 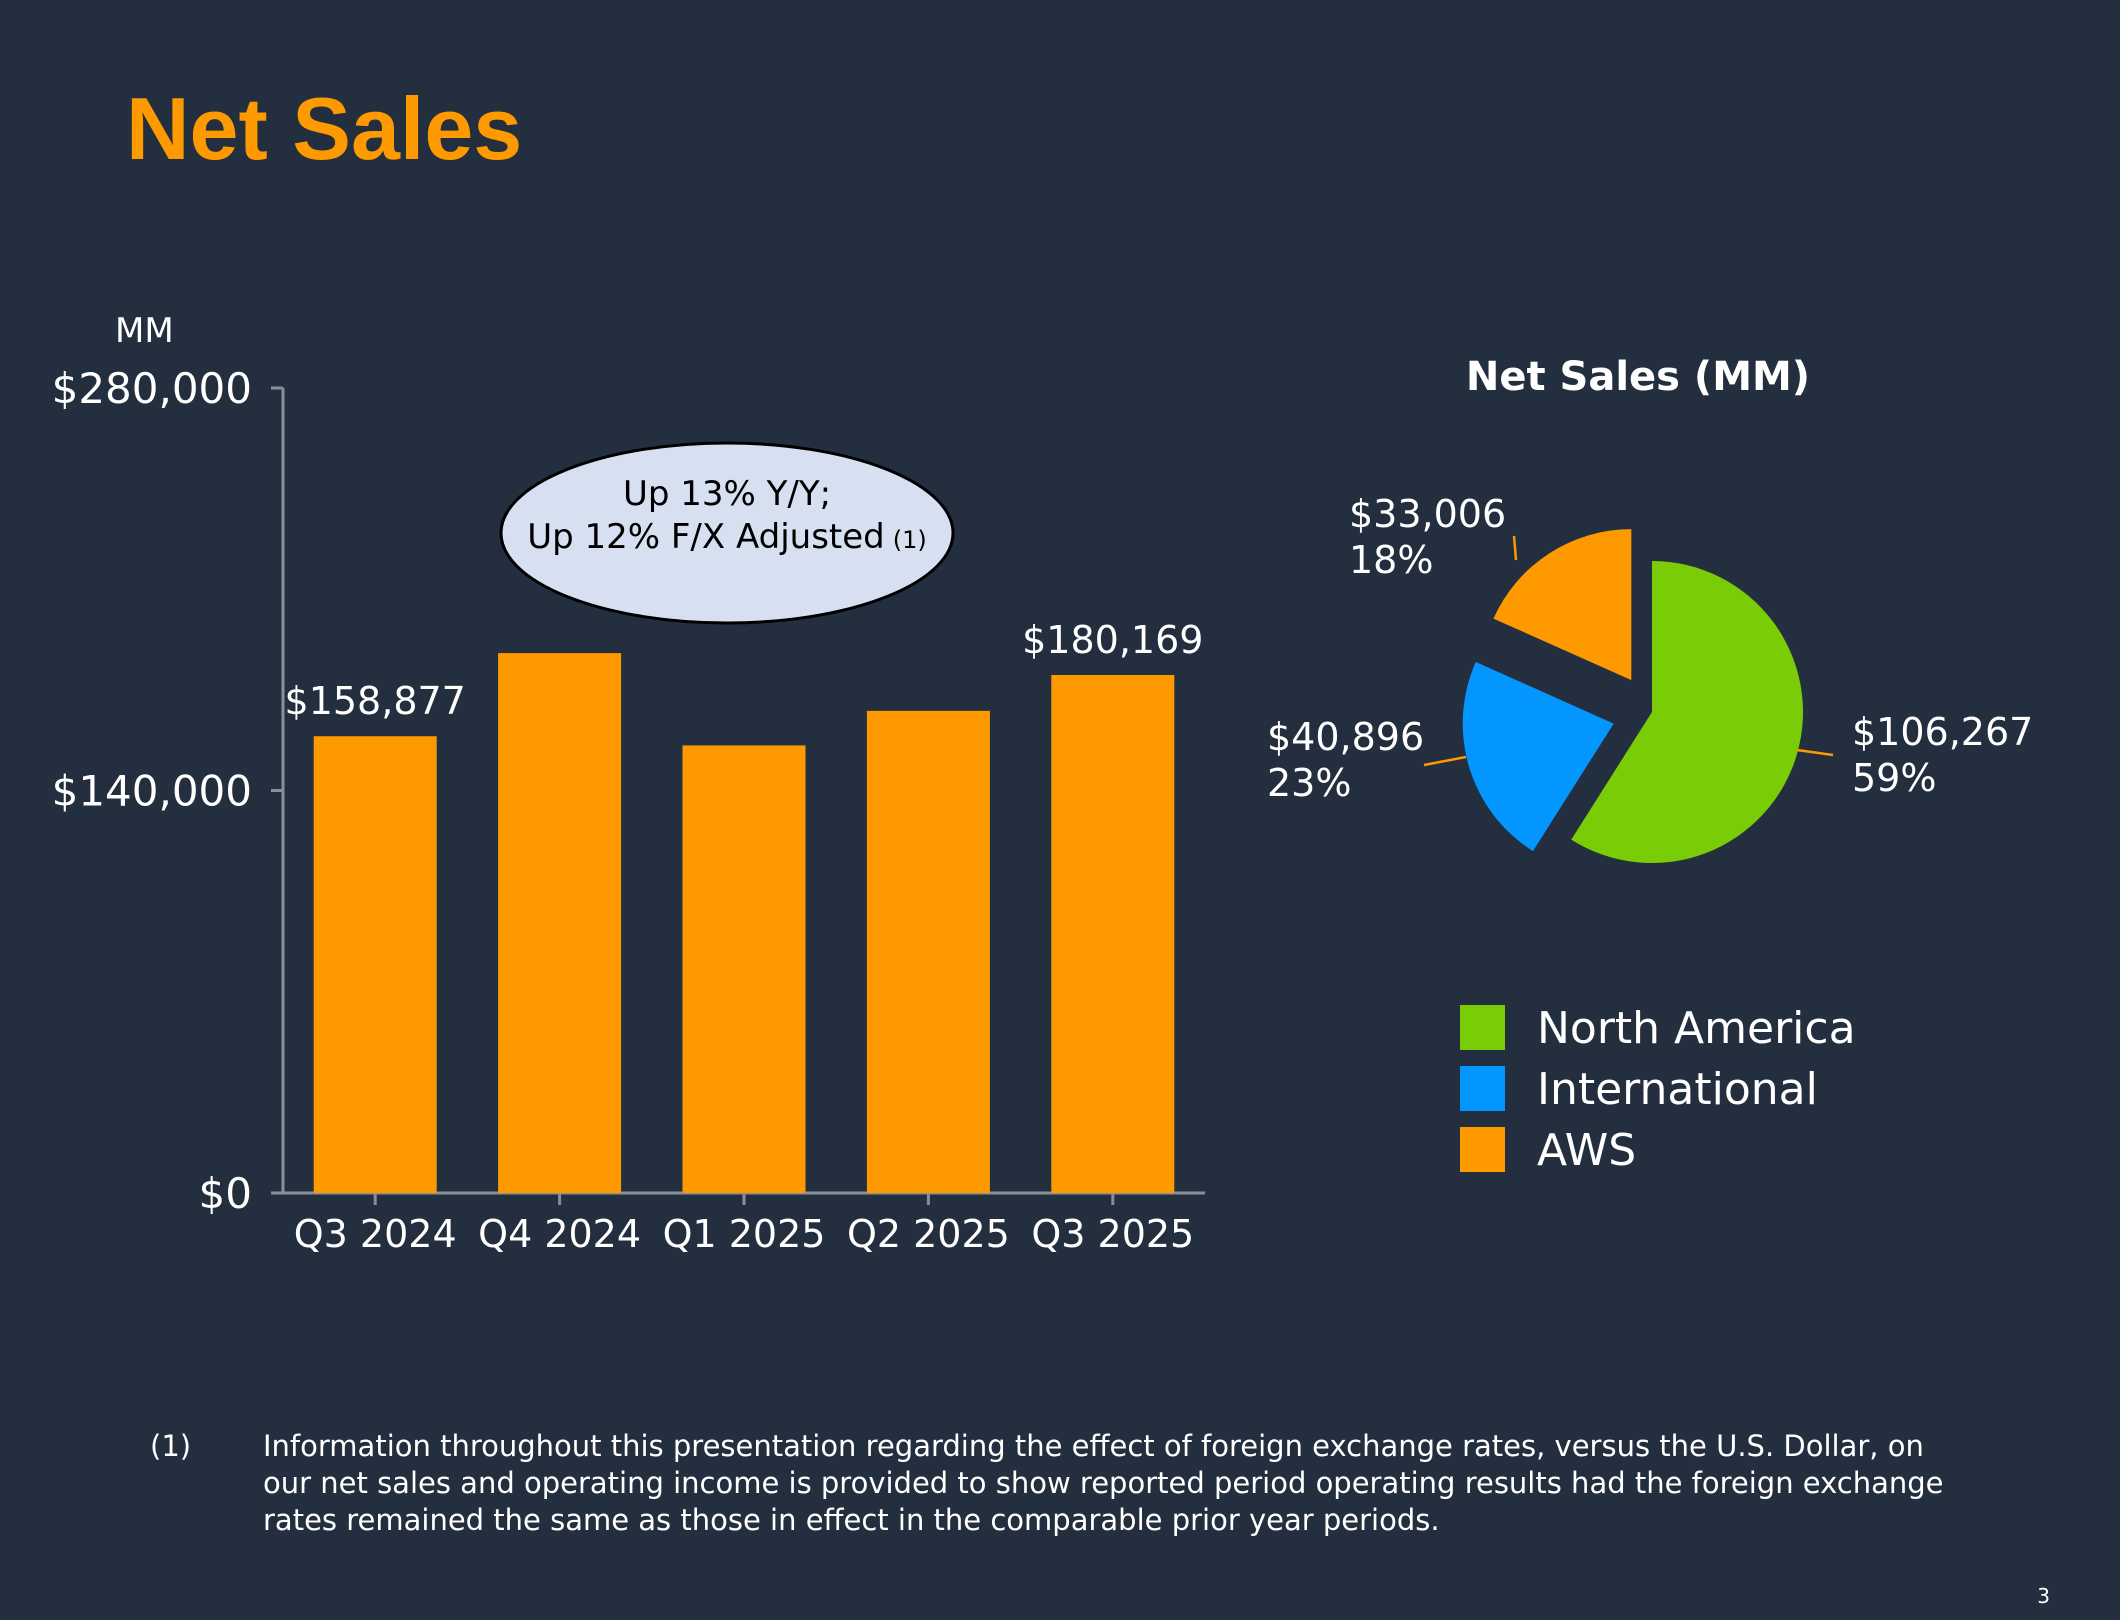 What do you see at coordinates (1586, 1150) in the screenshot?
I see `legend-label: AWS` at bounding box center [1586, 1150].